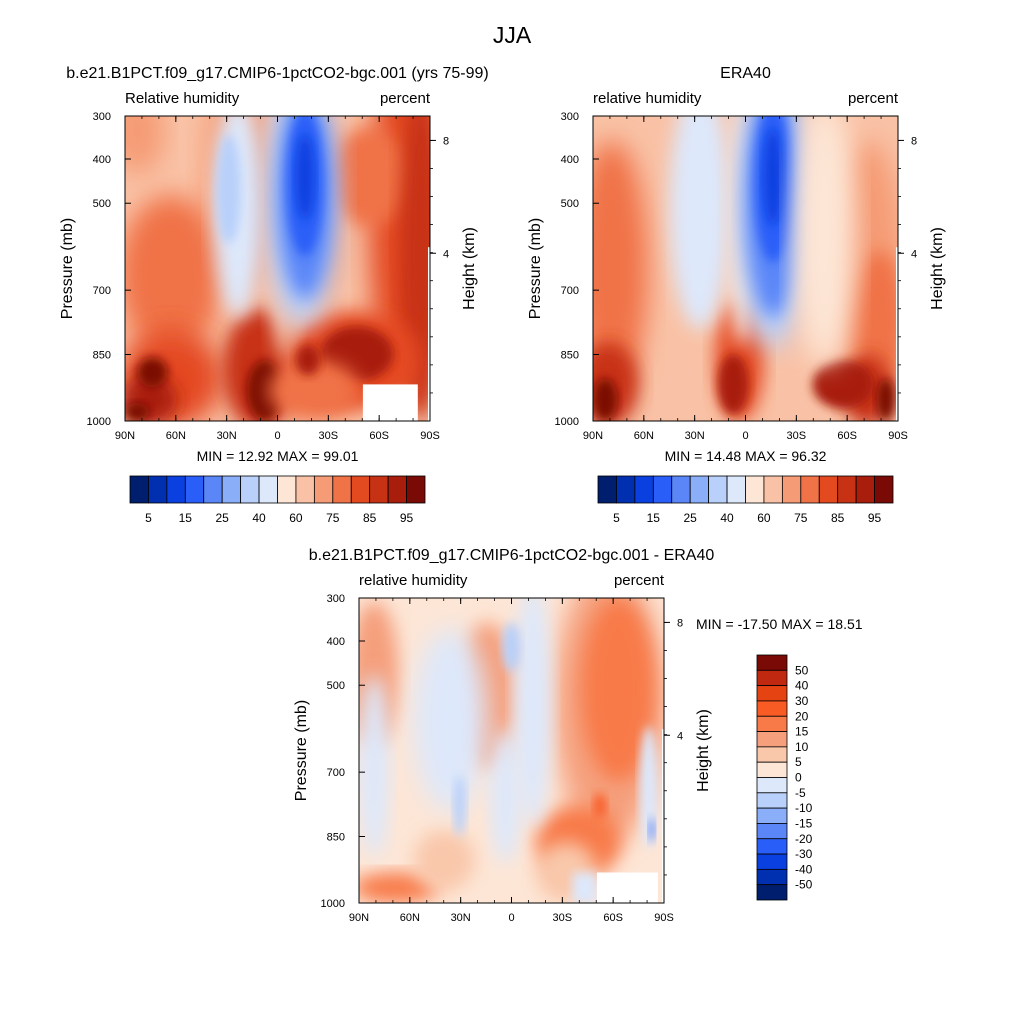 The image size is (1024, 1024). Describe the element at coordinates (695, 436) in the screenshot. I see `x-tick-label: 30N` at that location.